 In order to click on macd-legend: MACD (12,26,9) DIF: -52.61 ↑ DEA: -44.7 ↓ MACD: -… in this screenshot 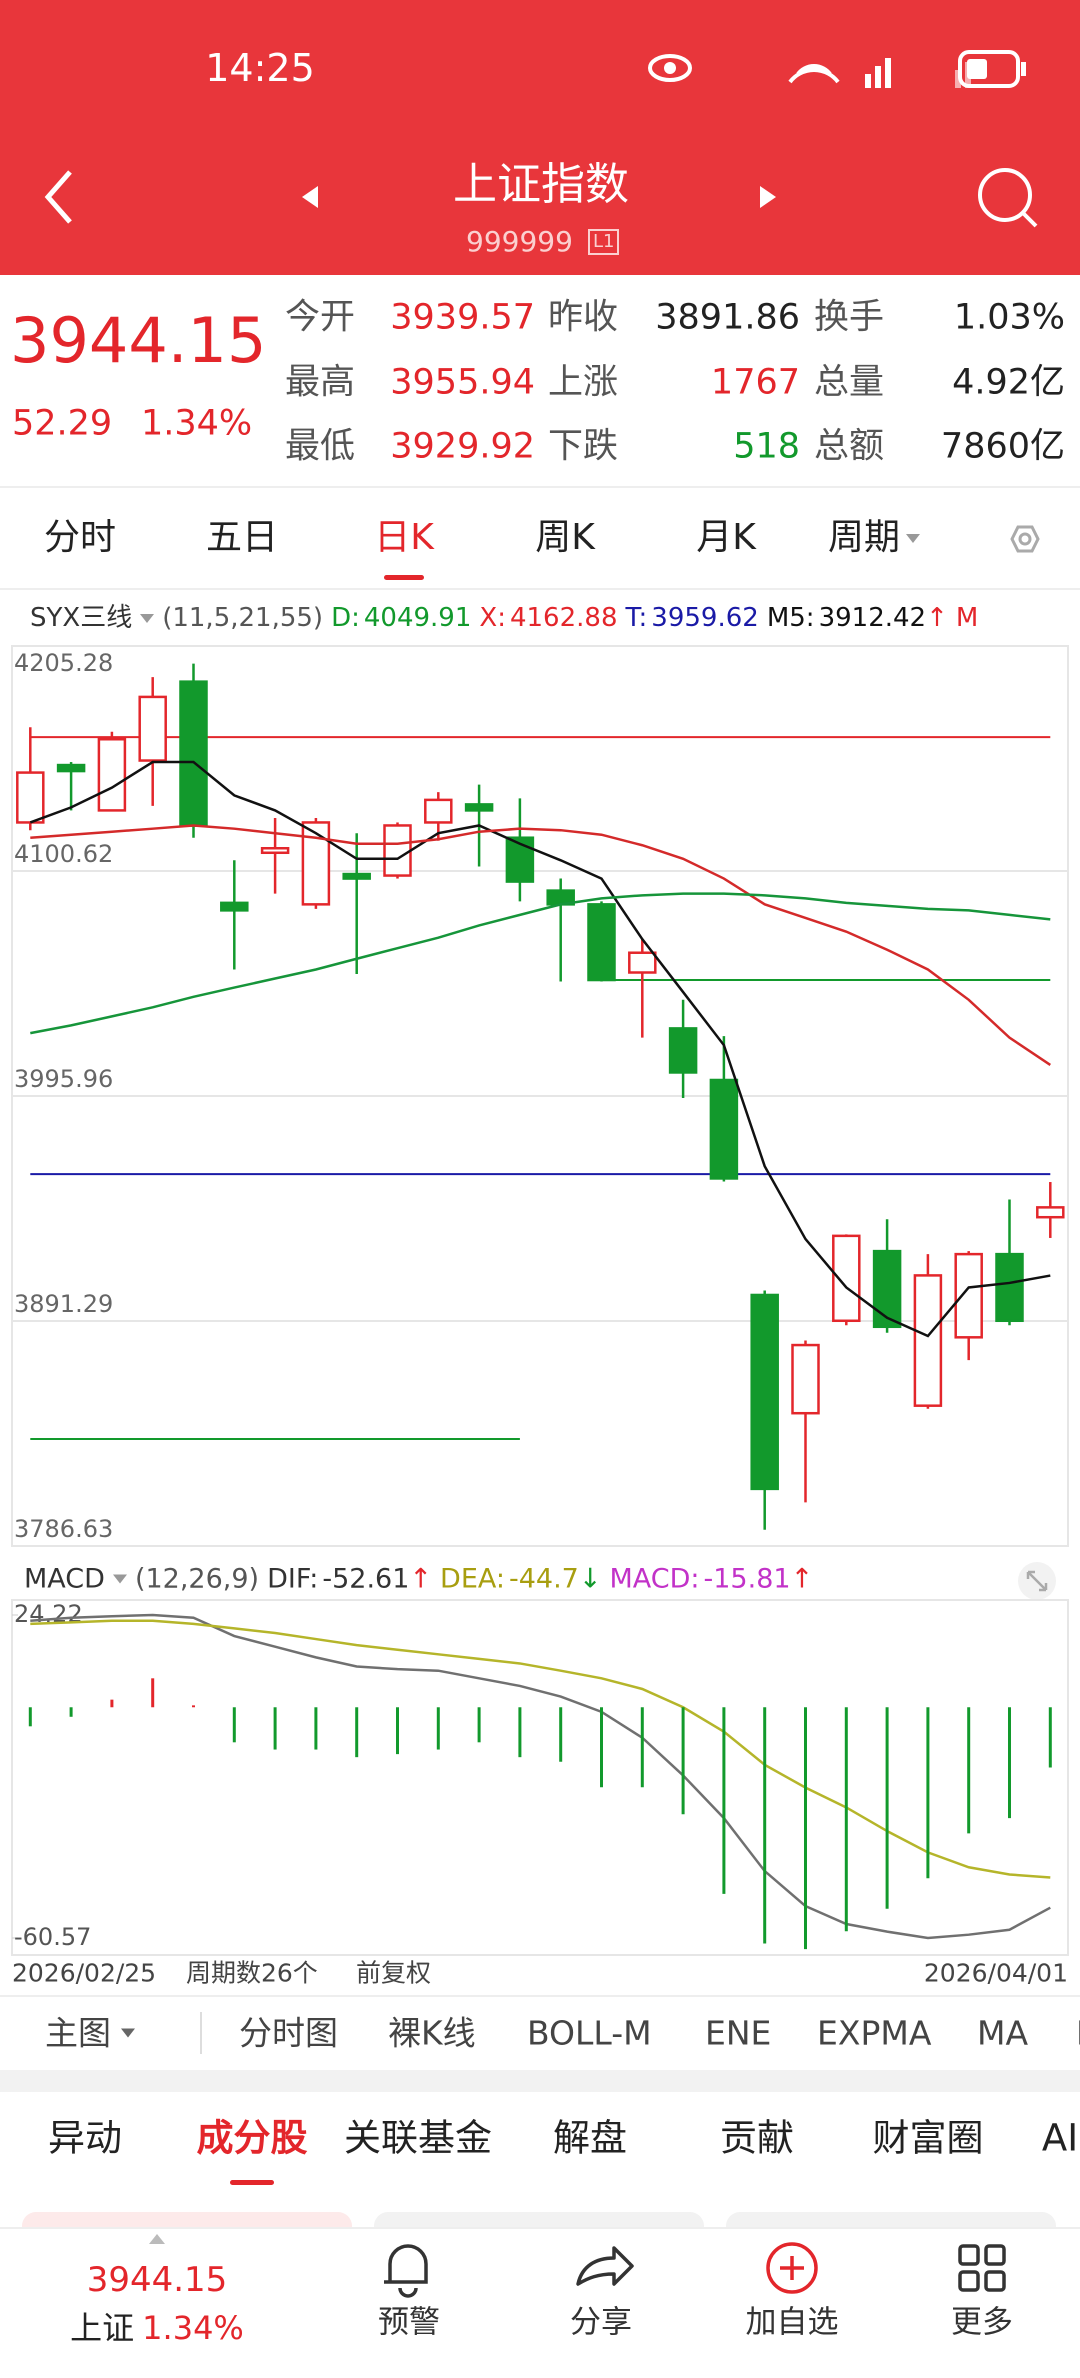, I will do `click(418, 1579)`.